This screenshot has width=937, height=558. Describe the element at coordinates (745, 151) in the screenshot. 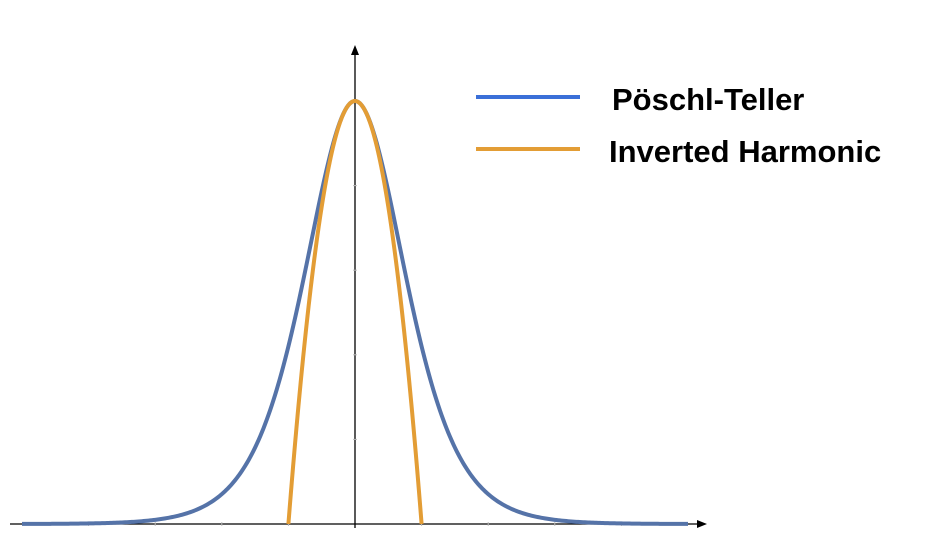

I see `legend-label-inverted-harmonic: Inverted Harmonic` at that location.